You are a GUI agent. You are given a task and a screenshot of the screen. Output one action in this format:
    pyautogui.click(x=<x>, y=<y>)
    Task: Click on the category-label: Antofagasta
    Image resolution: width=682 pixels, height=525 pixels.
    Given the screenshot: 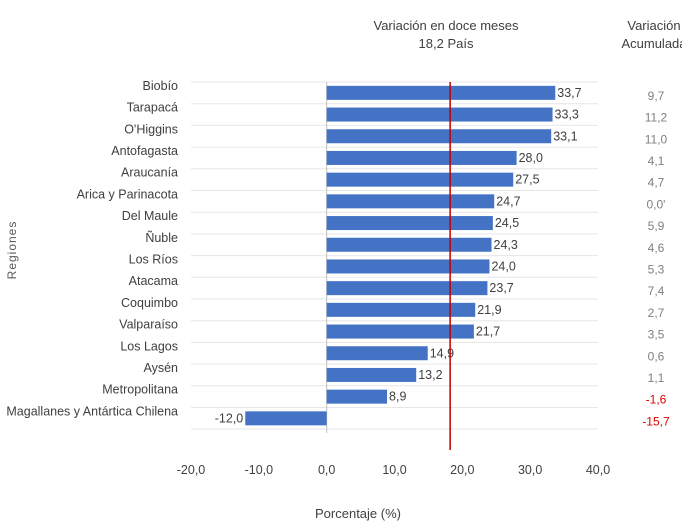 What is the action you would take?
    pyautogui.click(x=144, y=151)
    